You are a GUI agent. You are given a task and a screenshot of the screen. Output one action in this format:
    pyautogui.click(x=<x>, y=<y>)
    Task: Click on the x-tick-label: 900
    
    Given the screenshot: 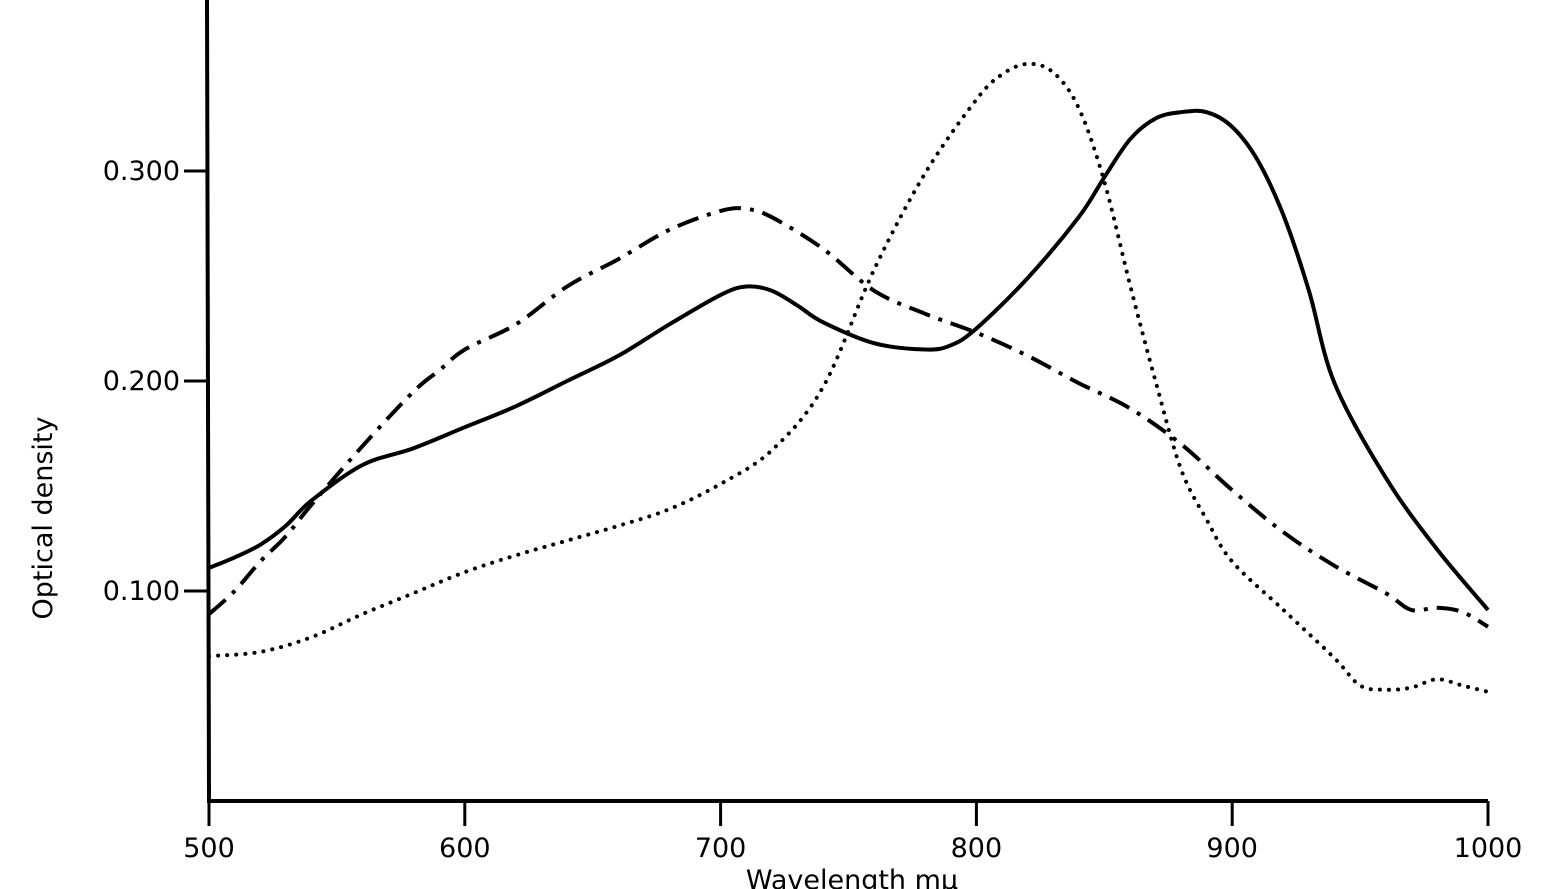 What is the action you would take?
    pyautogui.click(x=1232, y=848)
    